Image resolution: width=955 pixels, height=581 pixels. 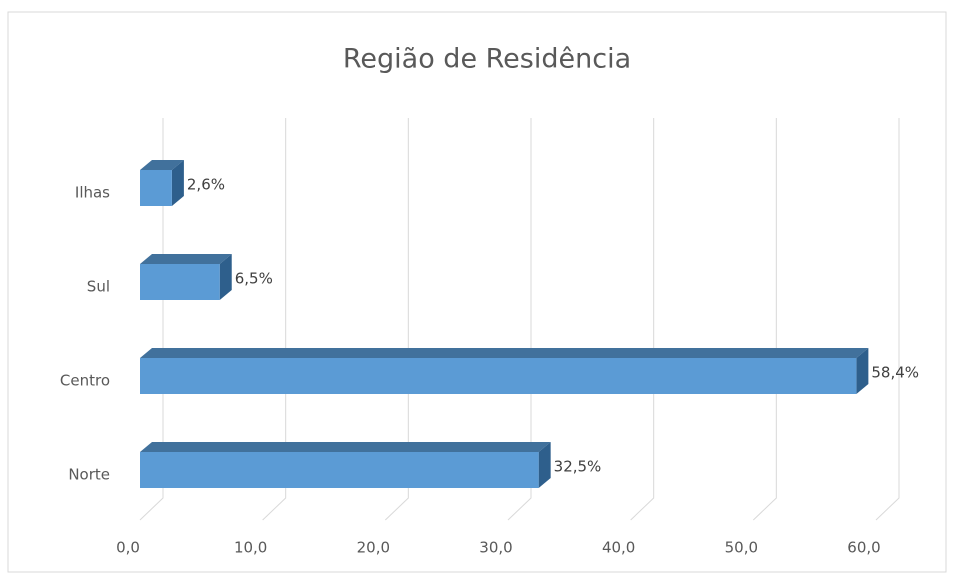 What do you see at coordinates (128, 548) in the screenshot?
I see `x-tick-label: 0,0` at bounding box center [128, 548].